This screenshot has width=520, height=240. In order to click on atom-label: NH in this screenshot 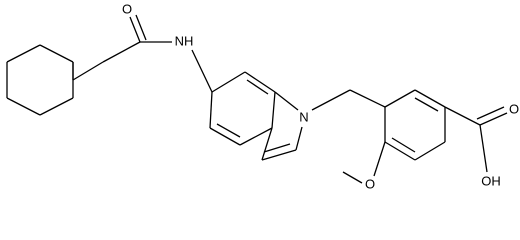, I will do `click(184, 40)`.